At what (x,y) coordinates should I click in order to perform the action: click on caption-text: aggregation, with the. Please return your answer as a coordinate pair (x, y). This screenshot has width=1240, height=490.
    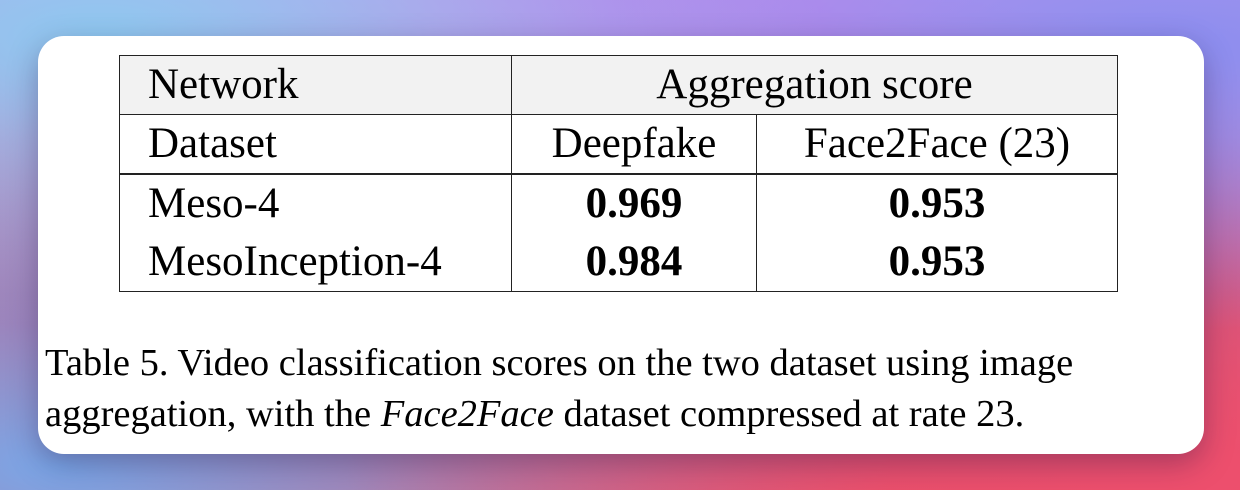
    Looking at the image, I should click on (213, 414).